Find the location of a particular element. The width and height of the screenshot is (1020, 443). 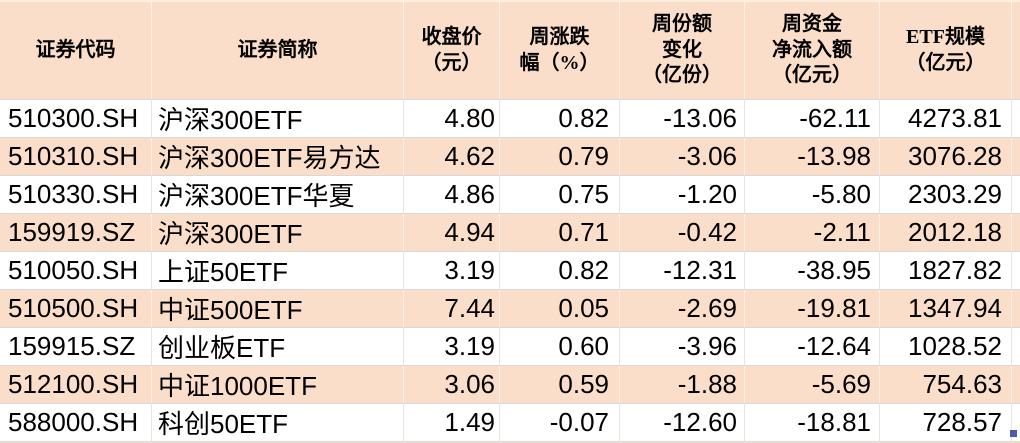

cell-weekly-change: 0.79 is located at coordinates (560, 156).